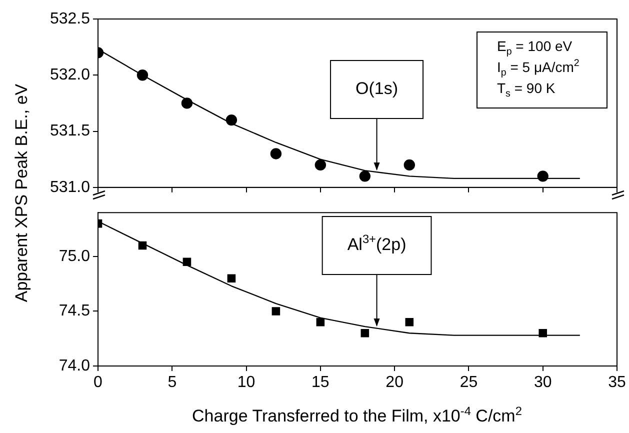 This screenshot has width=629, height=433. I want to click on x-tick-label: 15, so click(321, 383).